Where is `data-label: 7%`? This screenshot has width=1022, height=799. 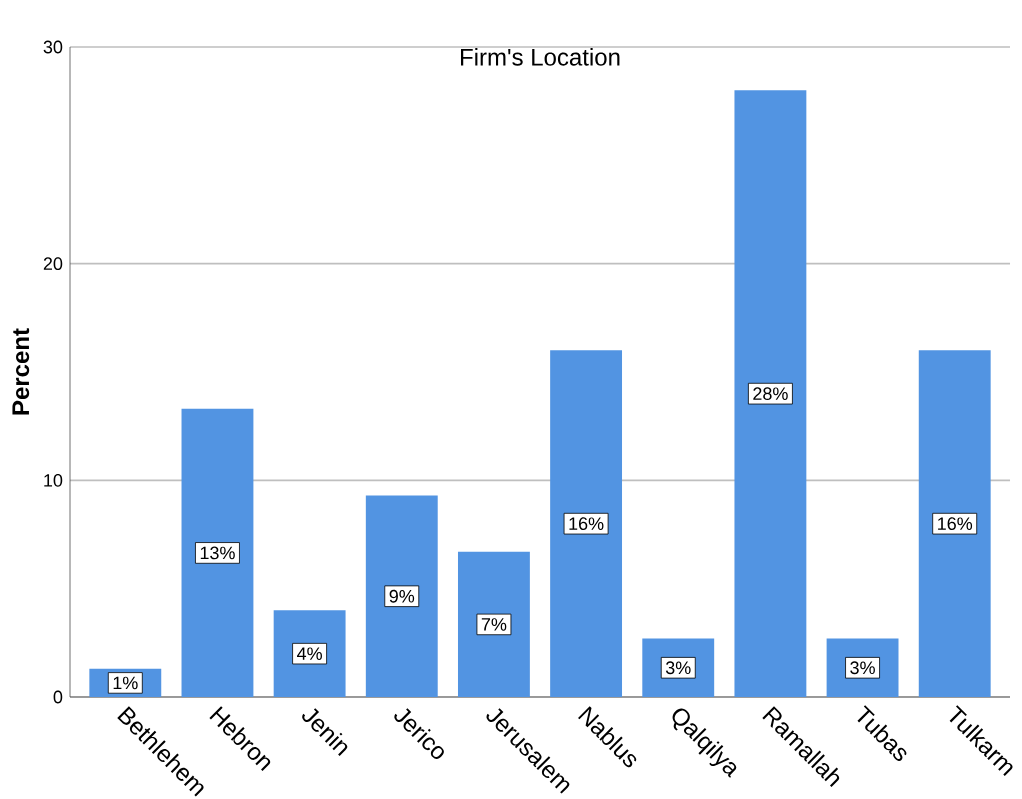 data-label: 7% is located at coordinates (494, 624).